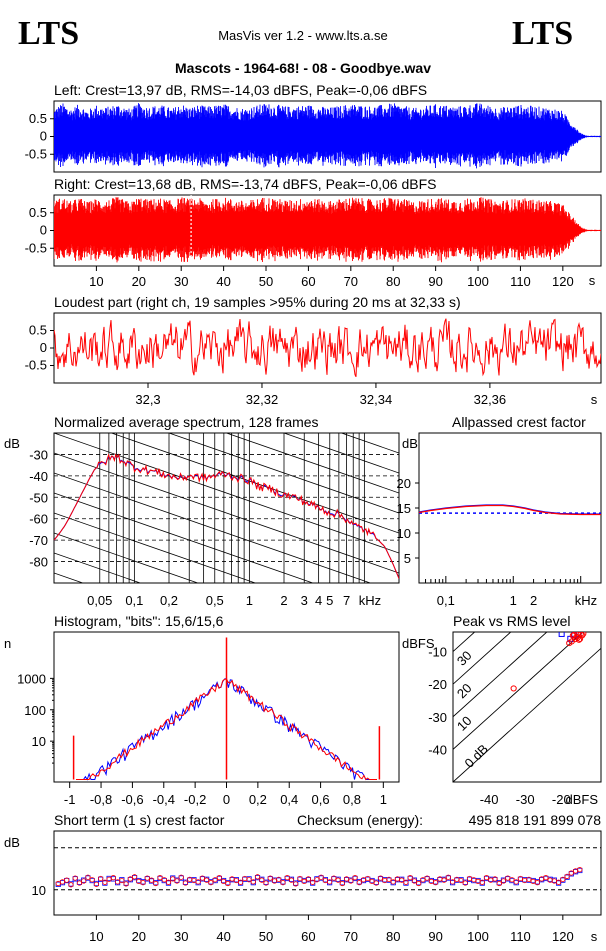 The height and width of the screenshot is (951, 606). I want to click on peak-vs-rms-frame, so click(527, 707).